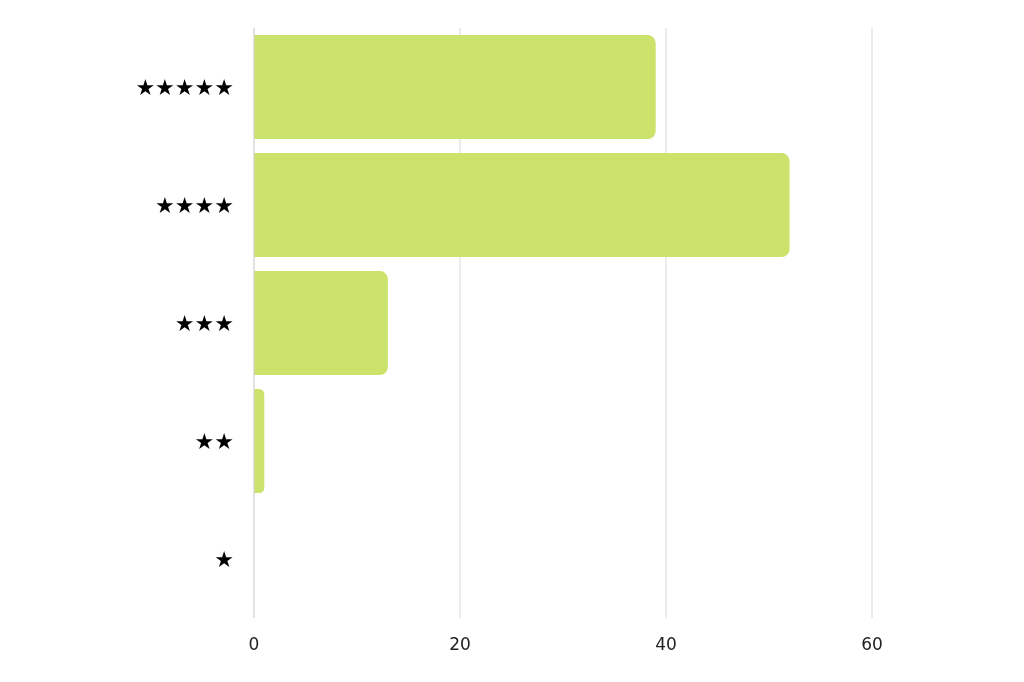  I want to click on x-tick-label: 20, so click(460, 644).